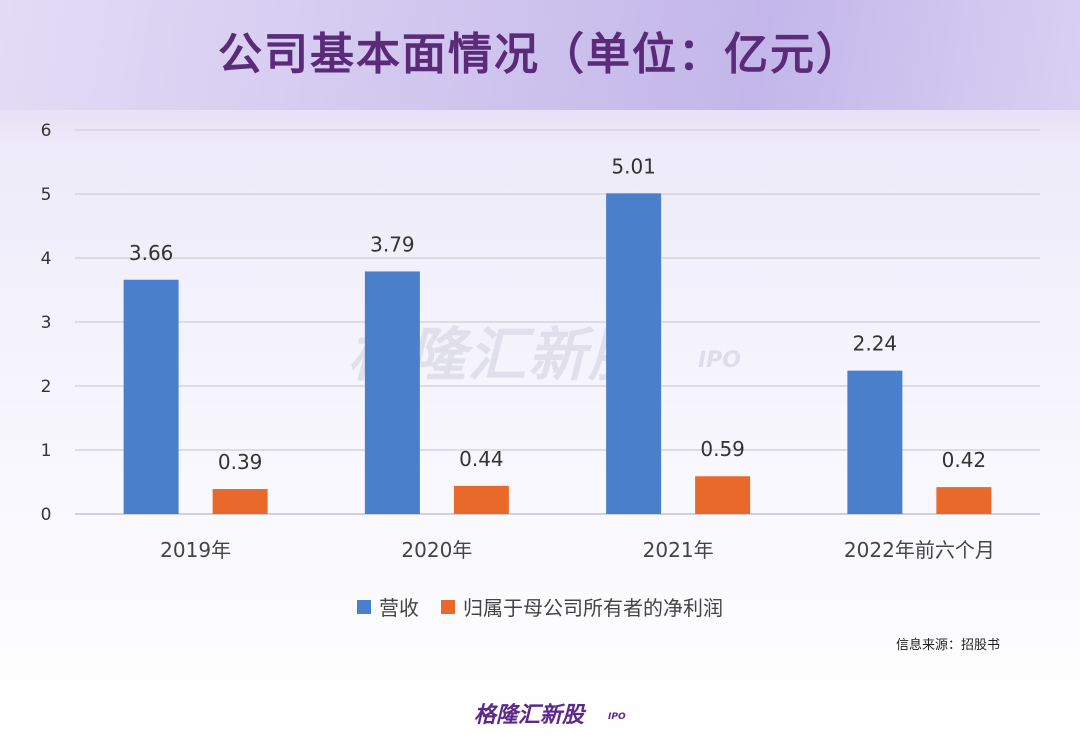  I want to click on y-tick-label-4: 4, so click(46, 259).